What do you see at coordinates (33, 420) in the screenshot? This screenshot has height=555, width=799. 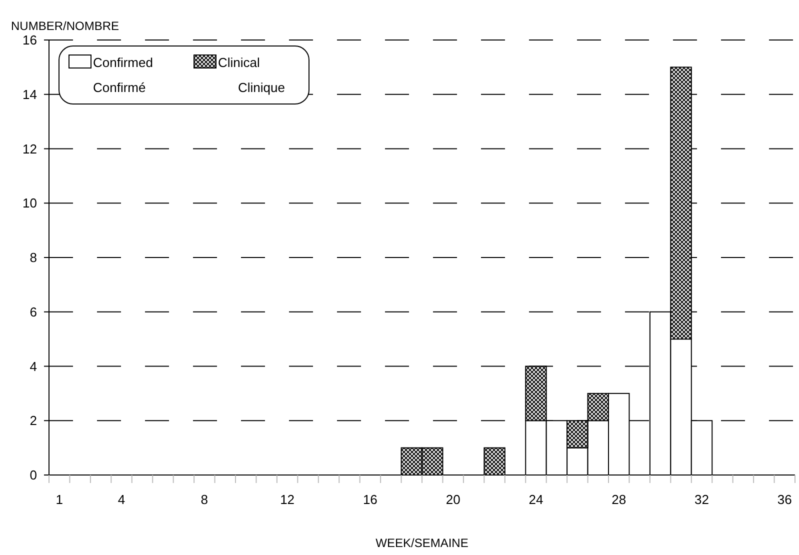 I see `y-tick-label: 2` at bounding box center [33, 420].